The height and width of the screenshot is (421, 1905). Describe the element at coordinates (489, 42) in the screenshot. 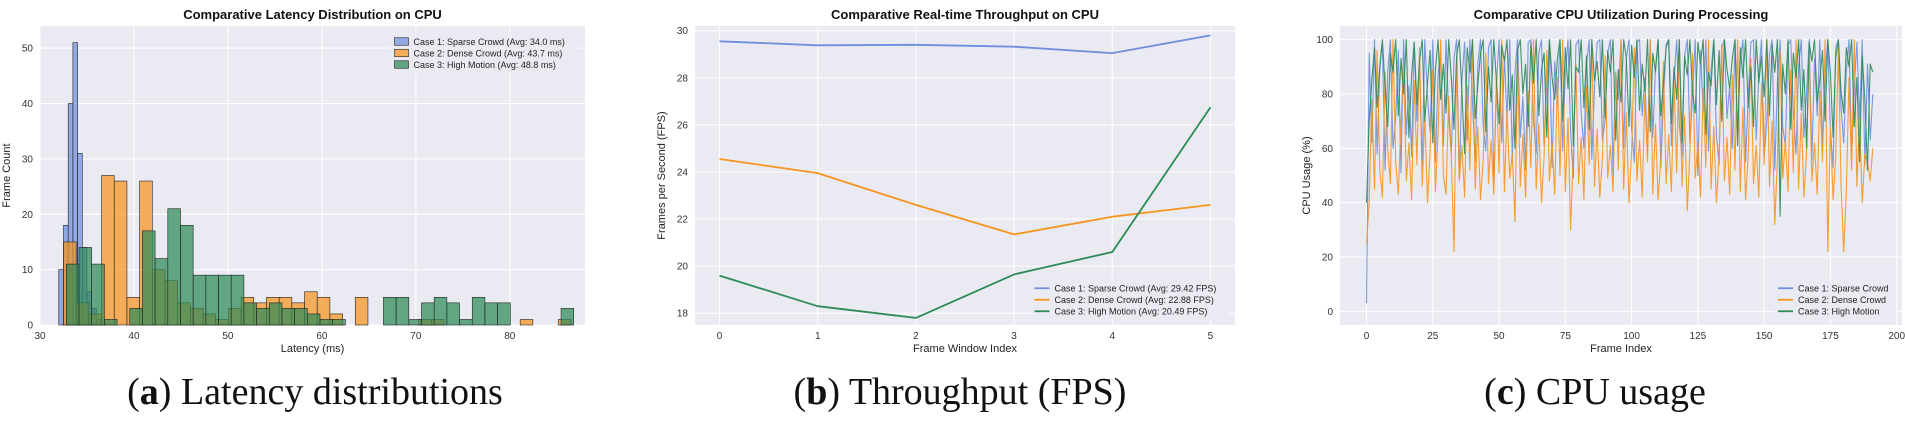

I see `legend-label: Case 1: Sparse Crowd (Avg: 34.0 ms)` at that location.